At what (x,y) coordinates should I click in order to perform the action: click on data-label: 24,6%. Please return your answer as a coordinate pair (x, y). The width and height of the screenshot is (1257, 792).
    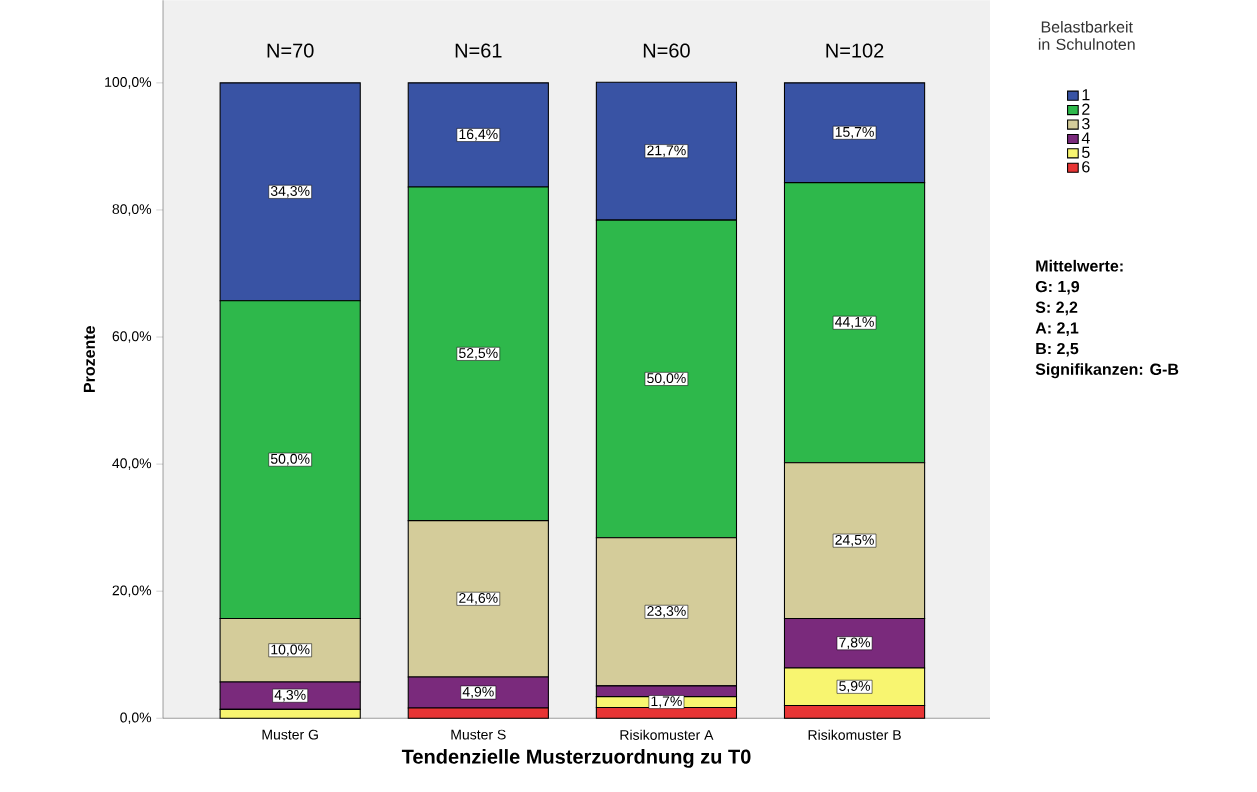
    Looking at the image, I should click on (478, 598).